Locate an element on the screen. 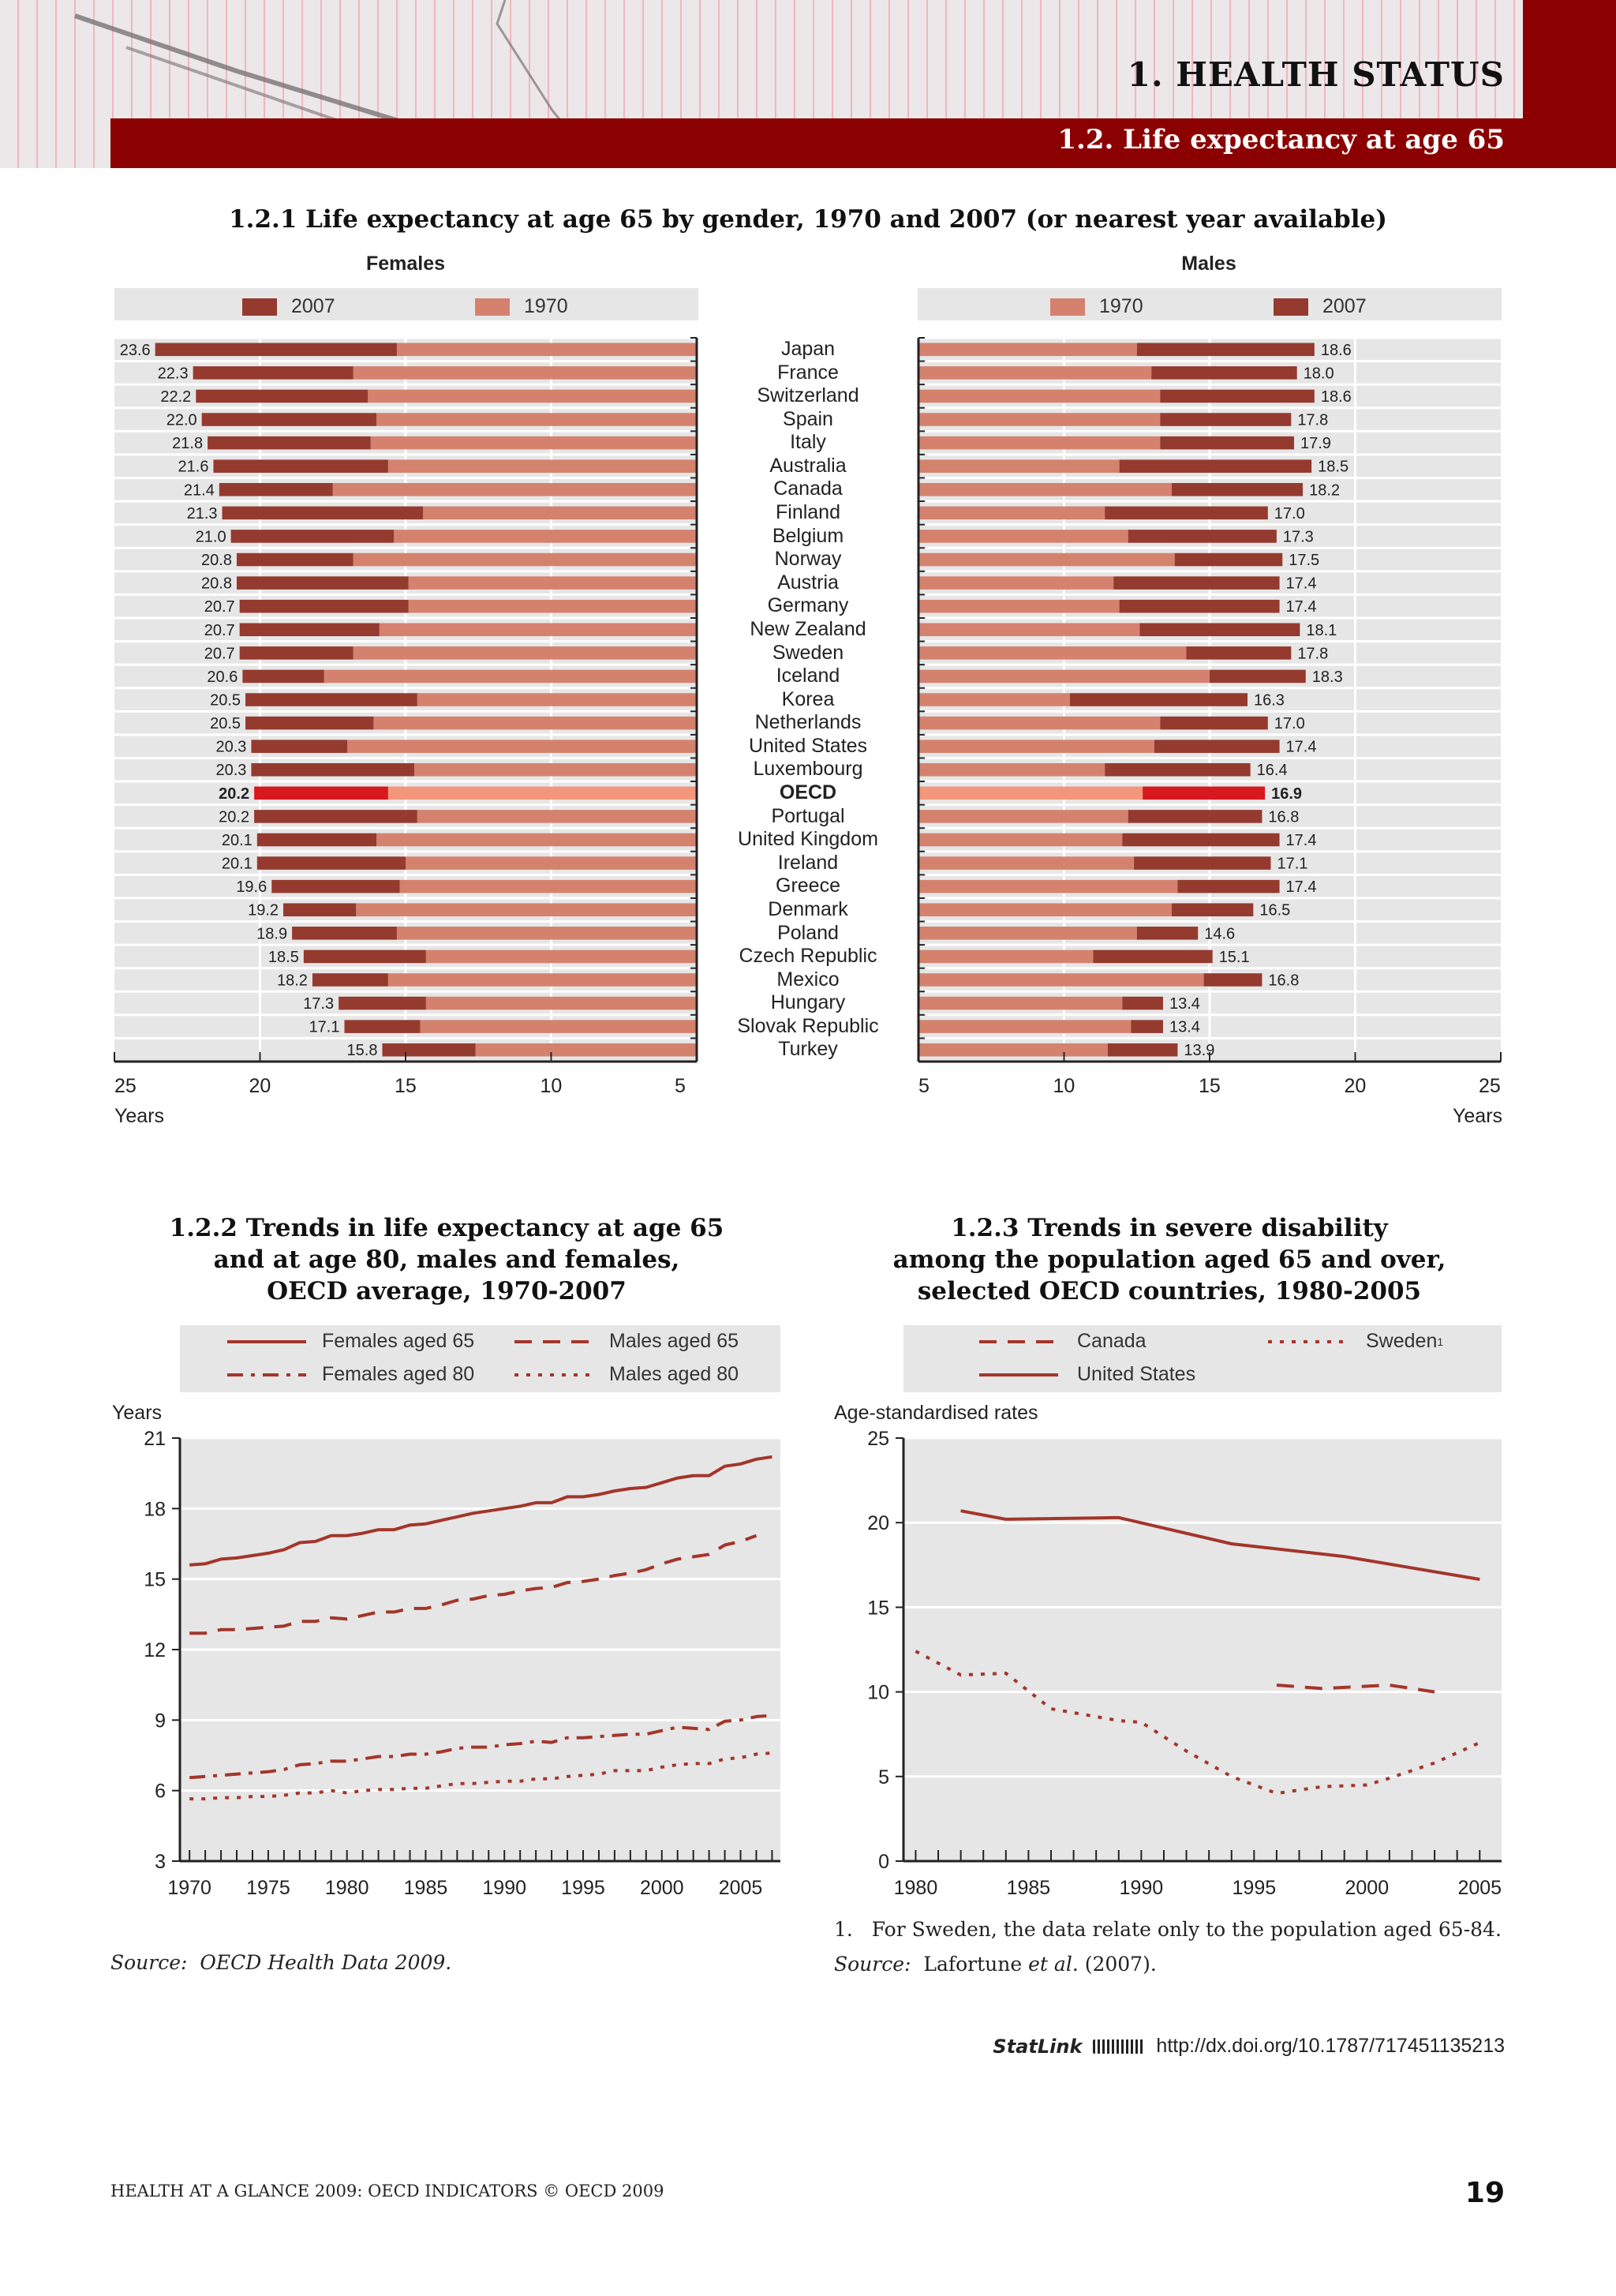  data-label: 16.4 is located at coordinates (1272, 770).